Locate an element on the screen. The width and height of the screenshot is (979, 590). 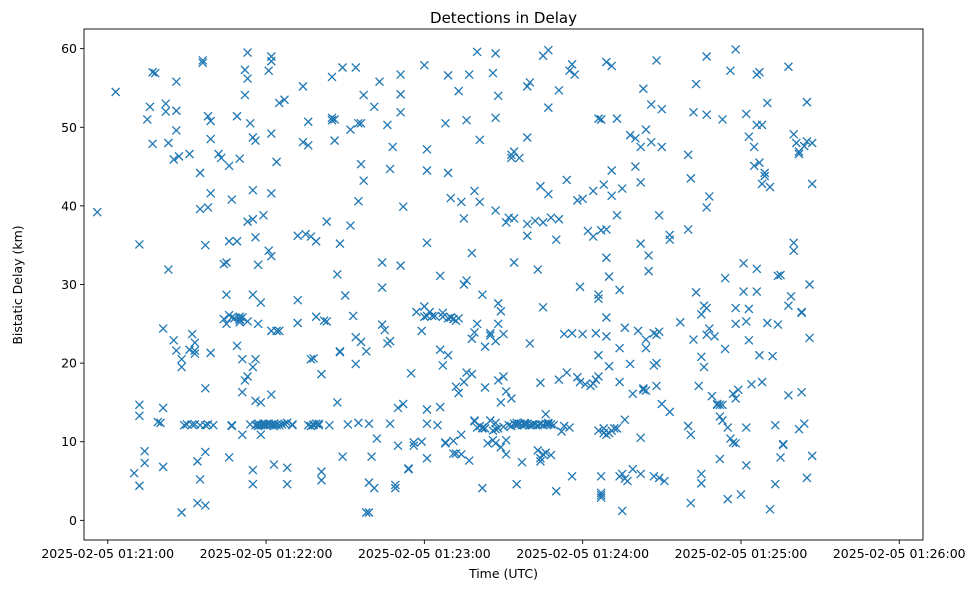
y-axis: 0 10 20 30 40 50 60 is located at coordinates (72, 284).